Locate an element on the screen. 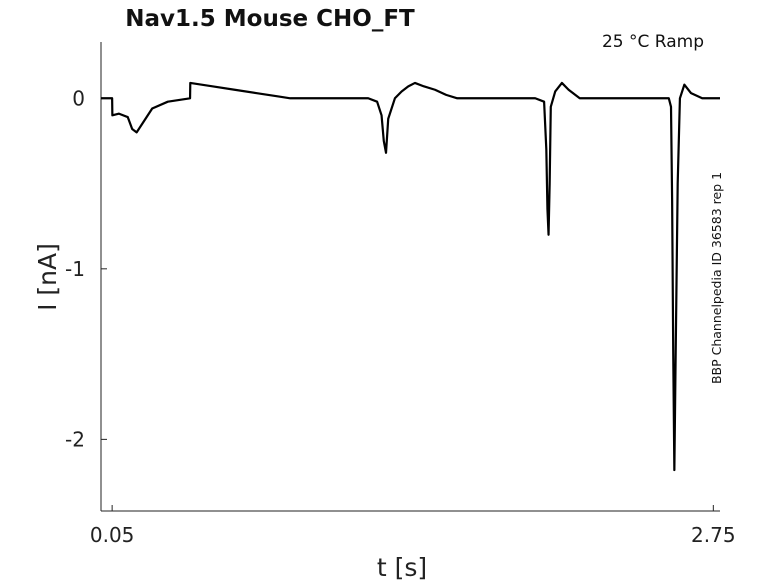 The image size is (778, 583). x-tick-group: 0.05 2.75 is located at coordinates (413, 526).